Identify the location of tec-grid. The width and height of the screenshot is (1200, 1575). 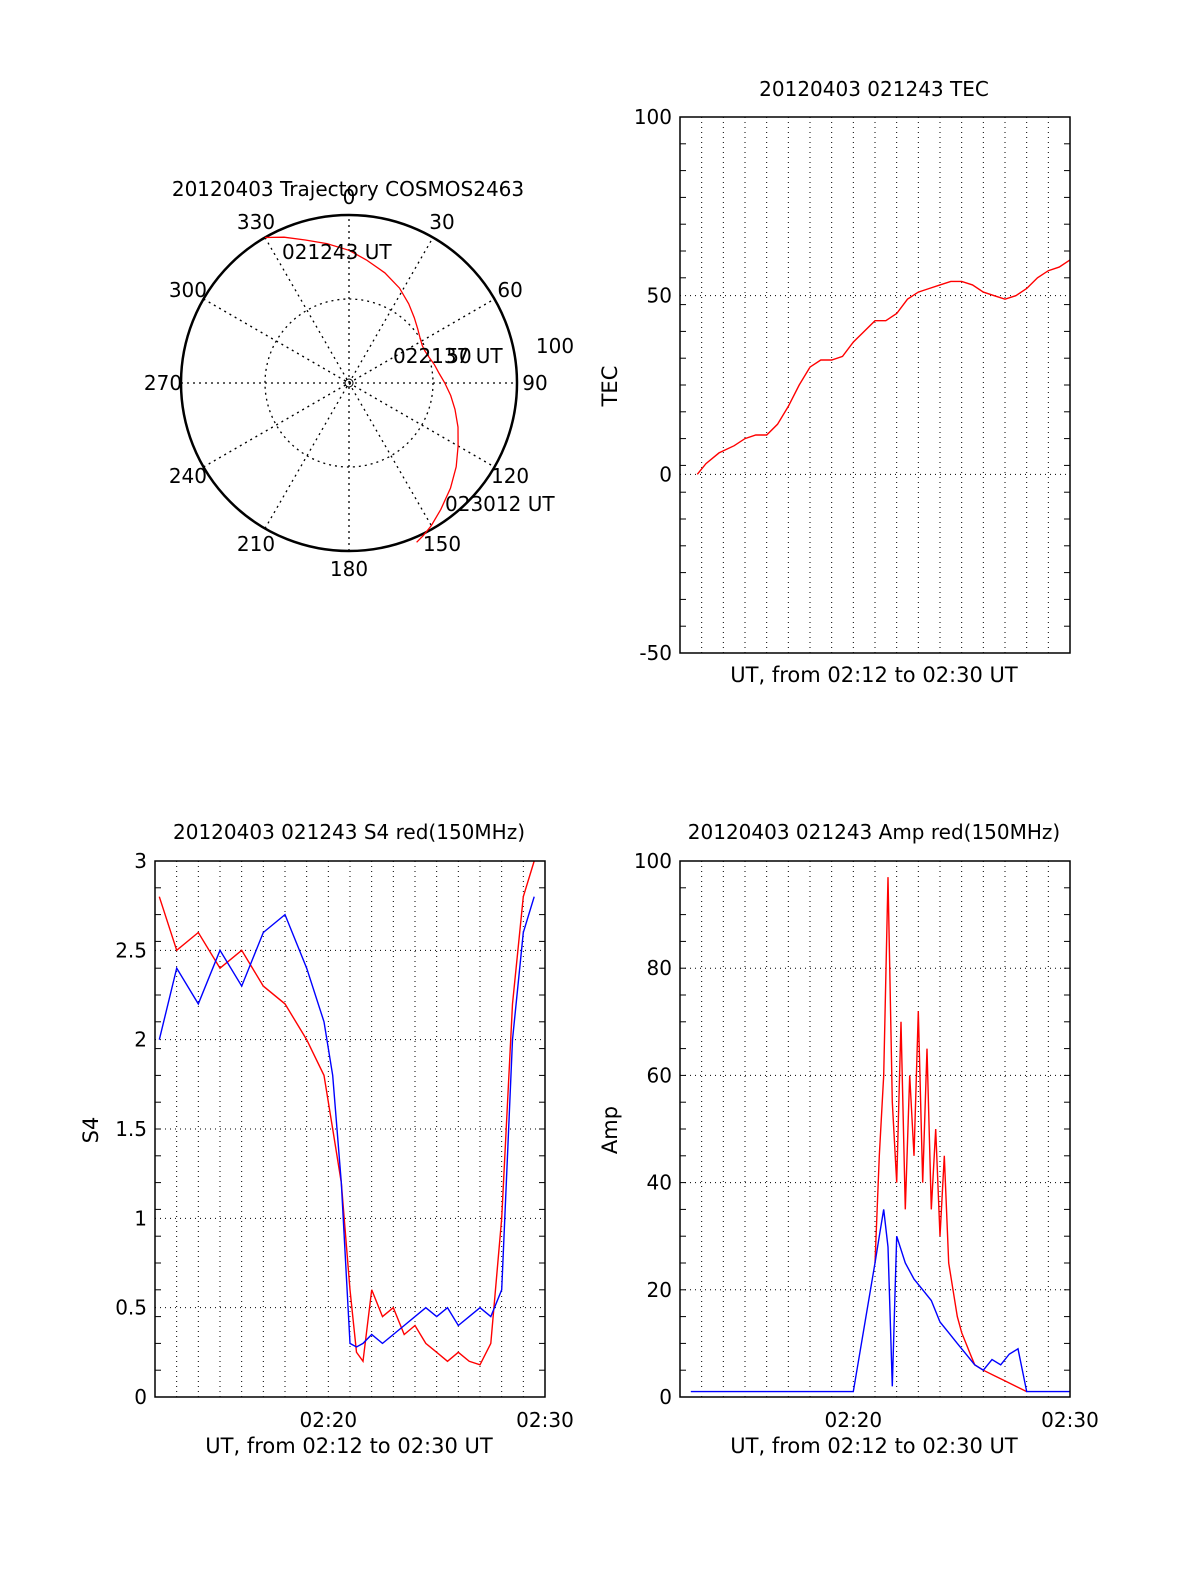
(875, 385).